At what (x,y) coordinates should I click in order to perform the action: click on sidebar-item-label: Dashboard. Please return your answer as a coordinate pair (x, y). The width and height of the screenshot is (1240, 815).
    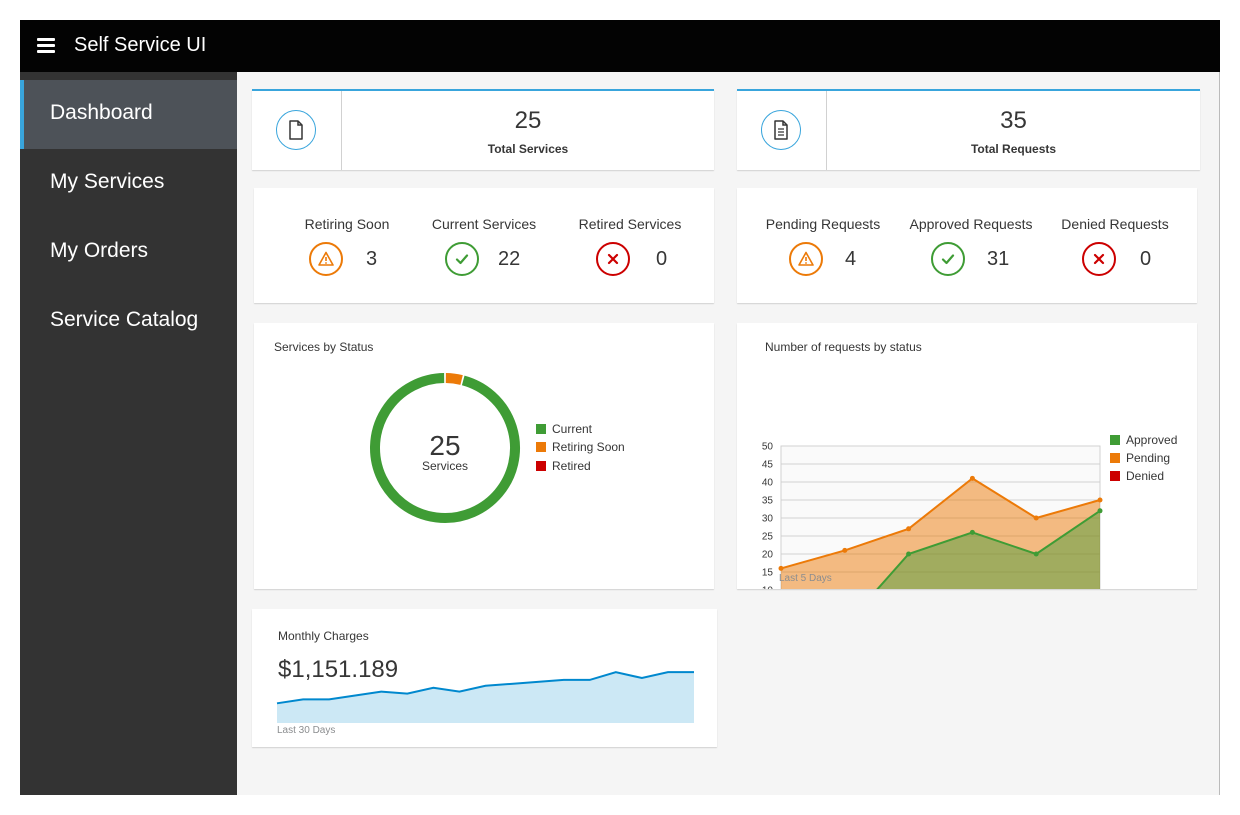
    Looking at the image, I should click on (101, 112).